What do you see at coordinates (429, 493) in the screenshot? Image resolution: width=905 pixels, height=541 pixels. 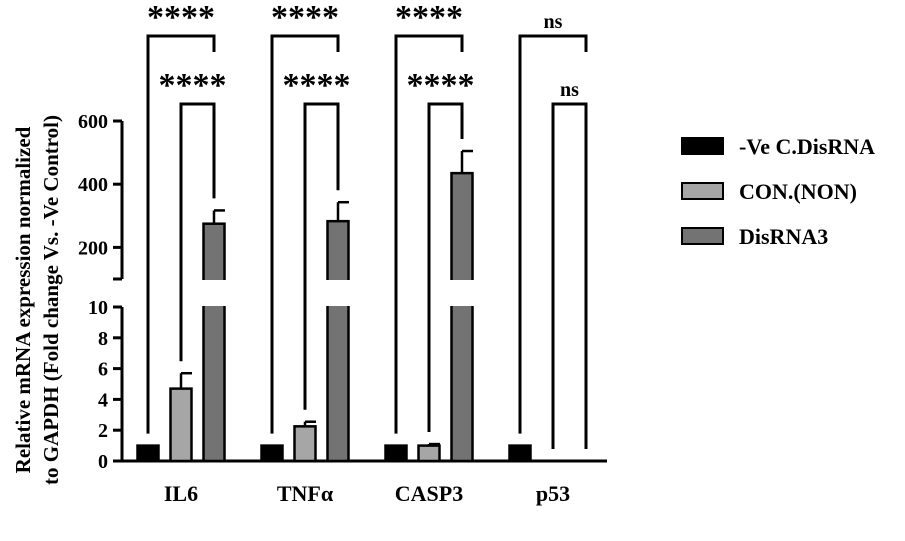 I see `x-tick-label: CASP3` at bounding box center [429, 493].